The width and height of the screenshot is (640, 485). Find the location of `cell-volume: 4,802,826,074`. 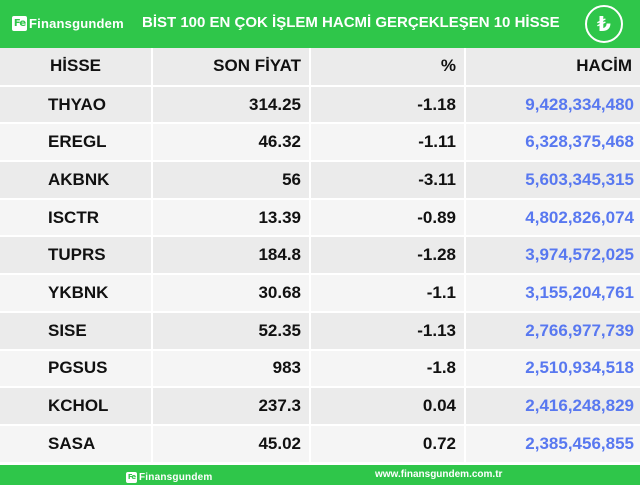

cell-volume: 4,802,826,074 is located at coordinates (552, 218).